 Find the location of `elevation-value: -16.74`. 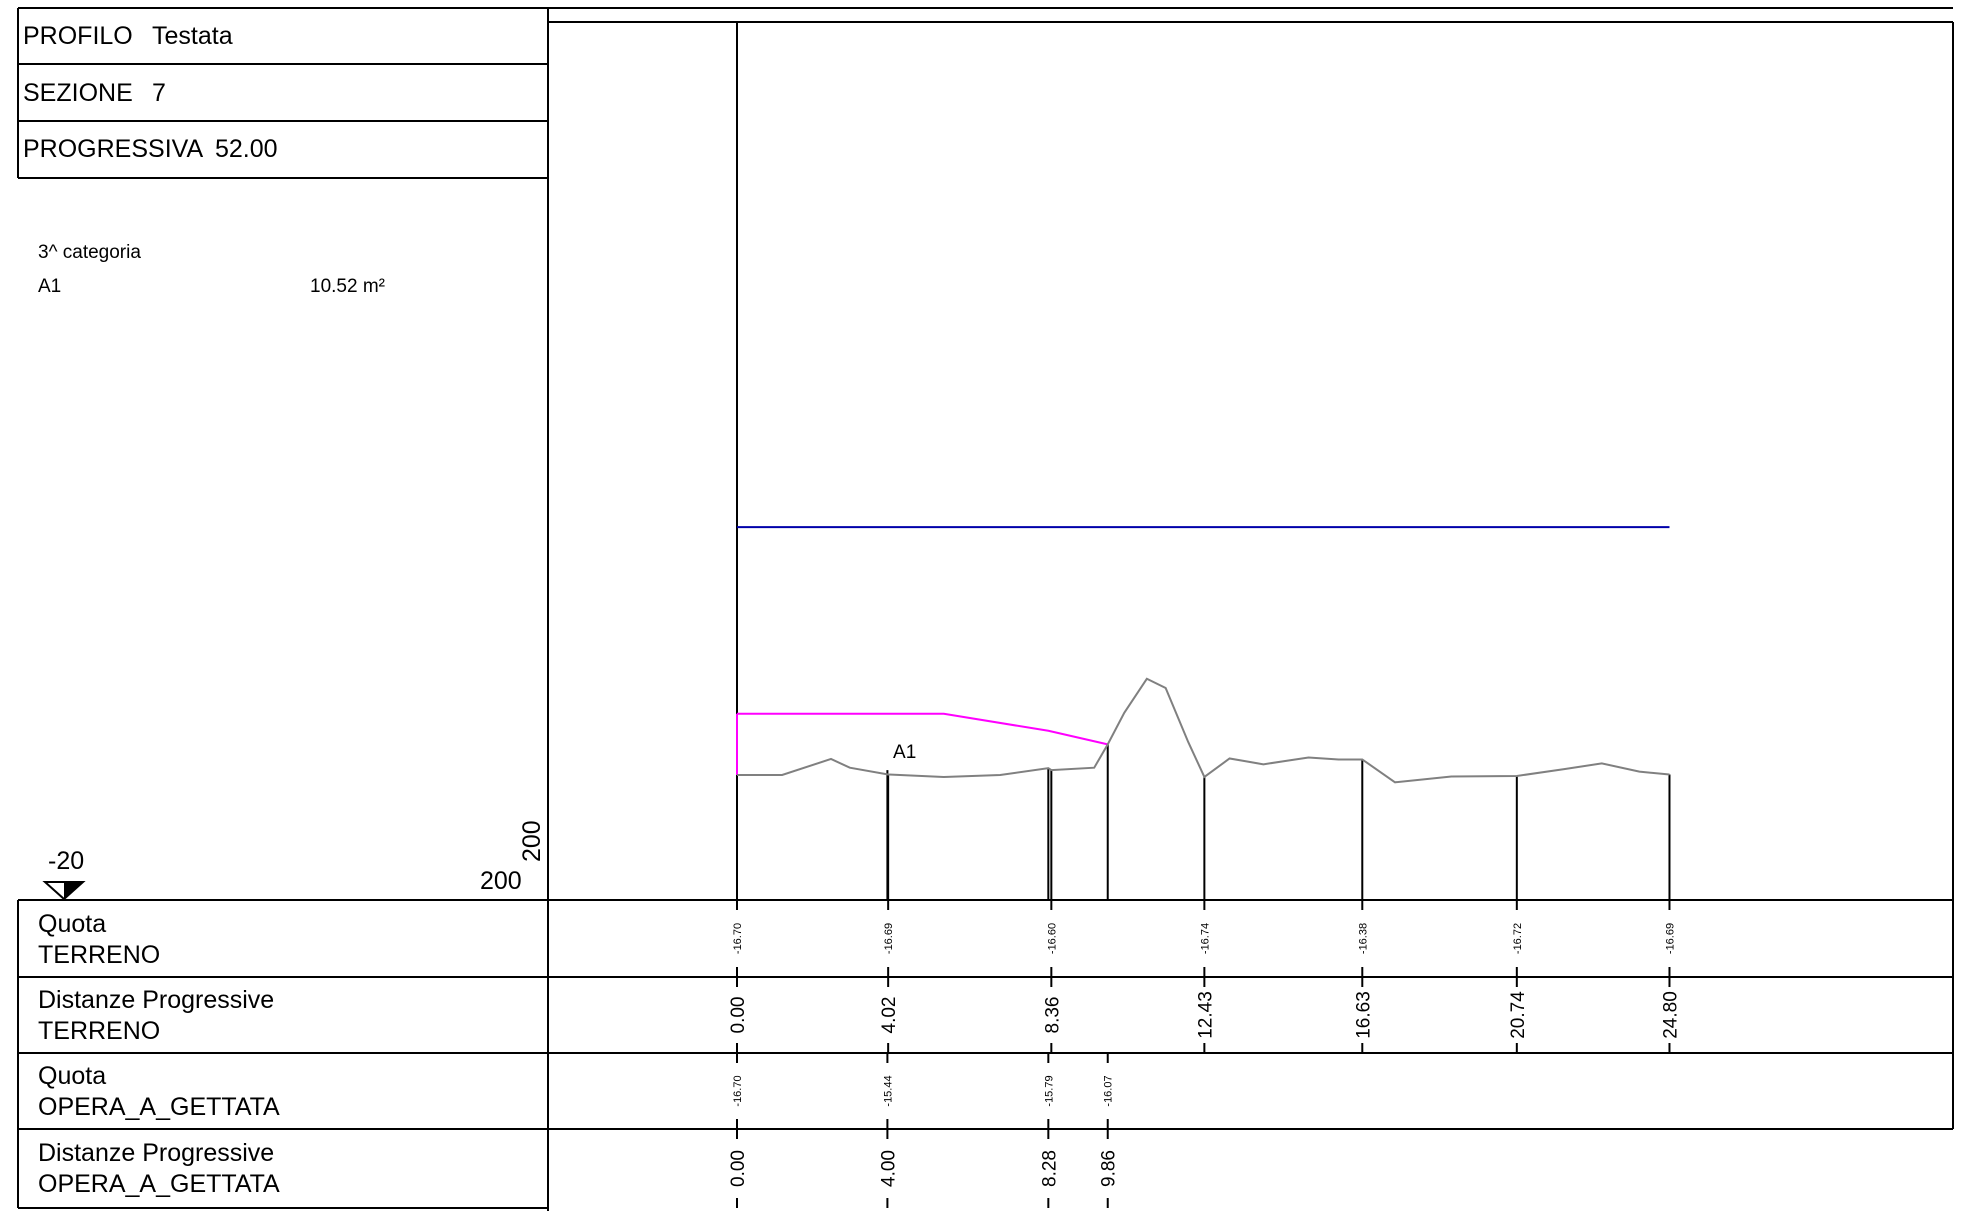

elevation-value: -16.74 is located at coordinates (1205, 938).